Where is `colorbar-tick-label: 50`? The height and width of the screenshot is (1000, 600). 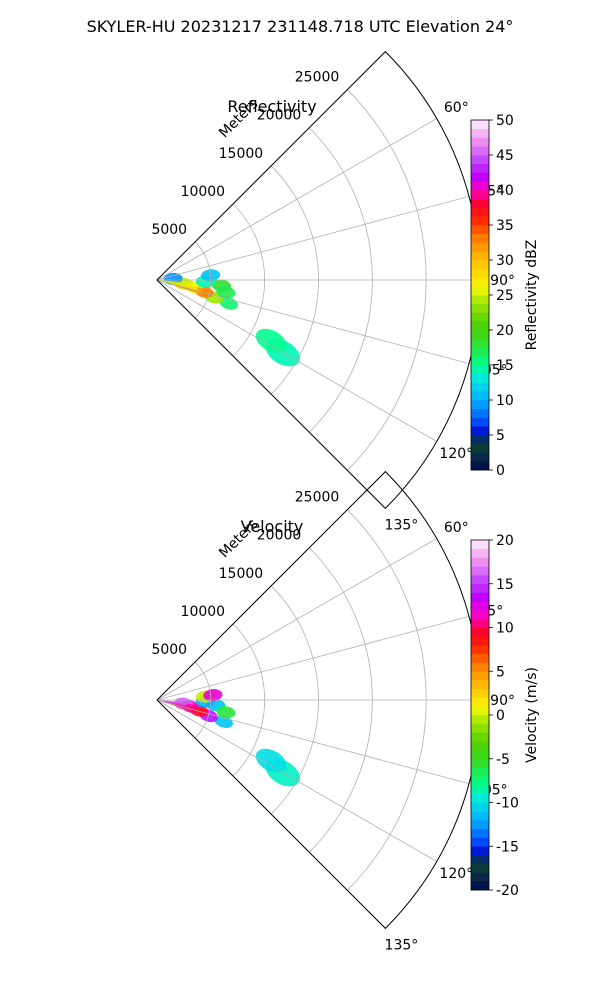 colorbar-tick-label: 50 is located at coordinates (505, 121).